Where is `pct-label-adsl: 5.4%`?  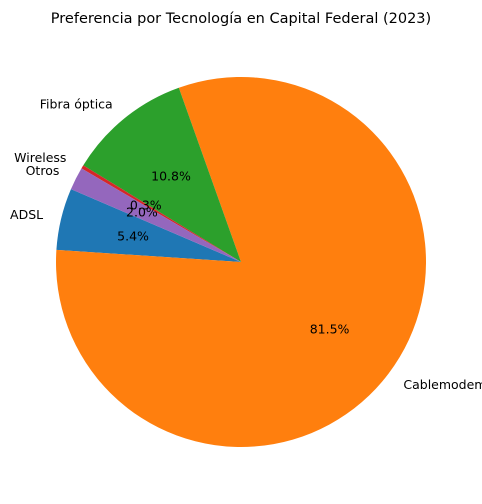 pct-label-adsl: 5.4% is located at coordinates (133, 236).